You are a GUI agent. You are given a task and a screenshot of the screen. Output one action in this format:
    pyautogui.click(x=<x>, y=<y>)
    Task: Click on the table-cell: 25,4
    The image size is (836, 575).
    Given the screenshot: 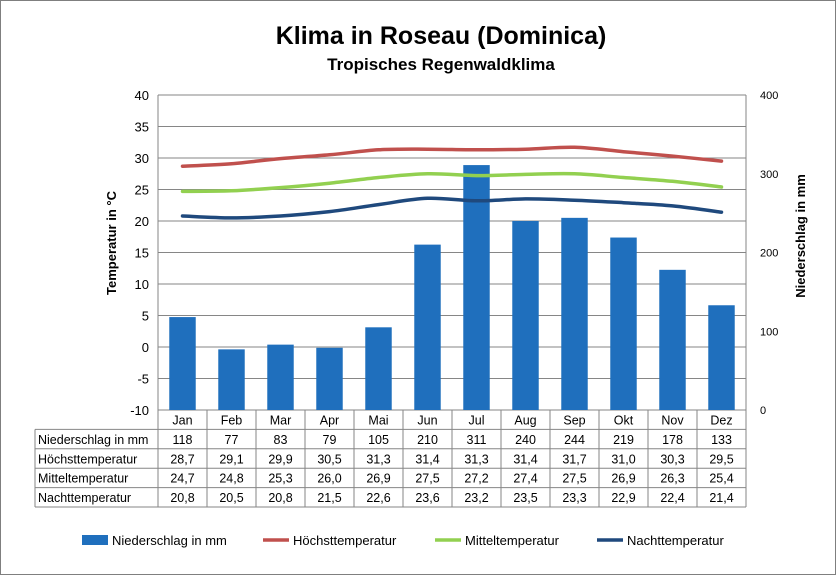 What is the action you would take?
    pyautogui.click(x=721, y=479)
    